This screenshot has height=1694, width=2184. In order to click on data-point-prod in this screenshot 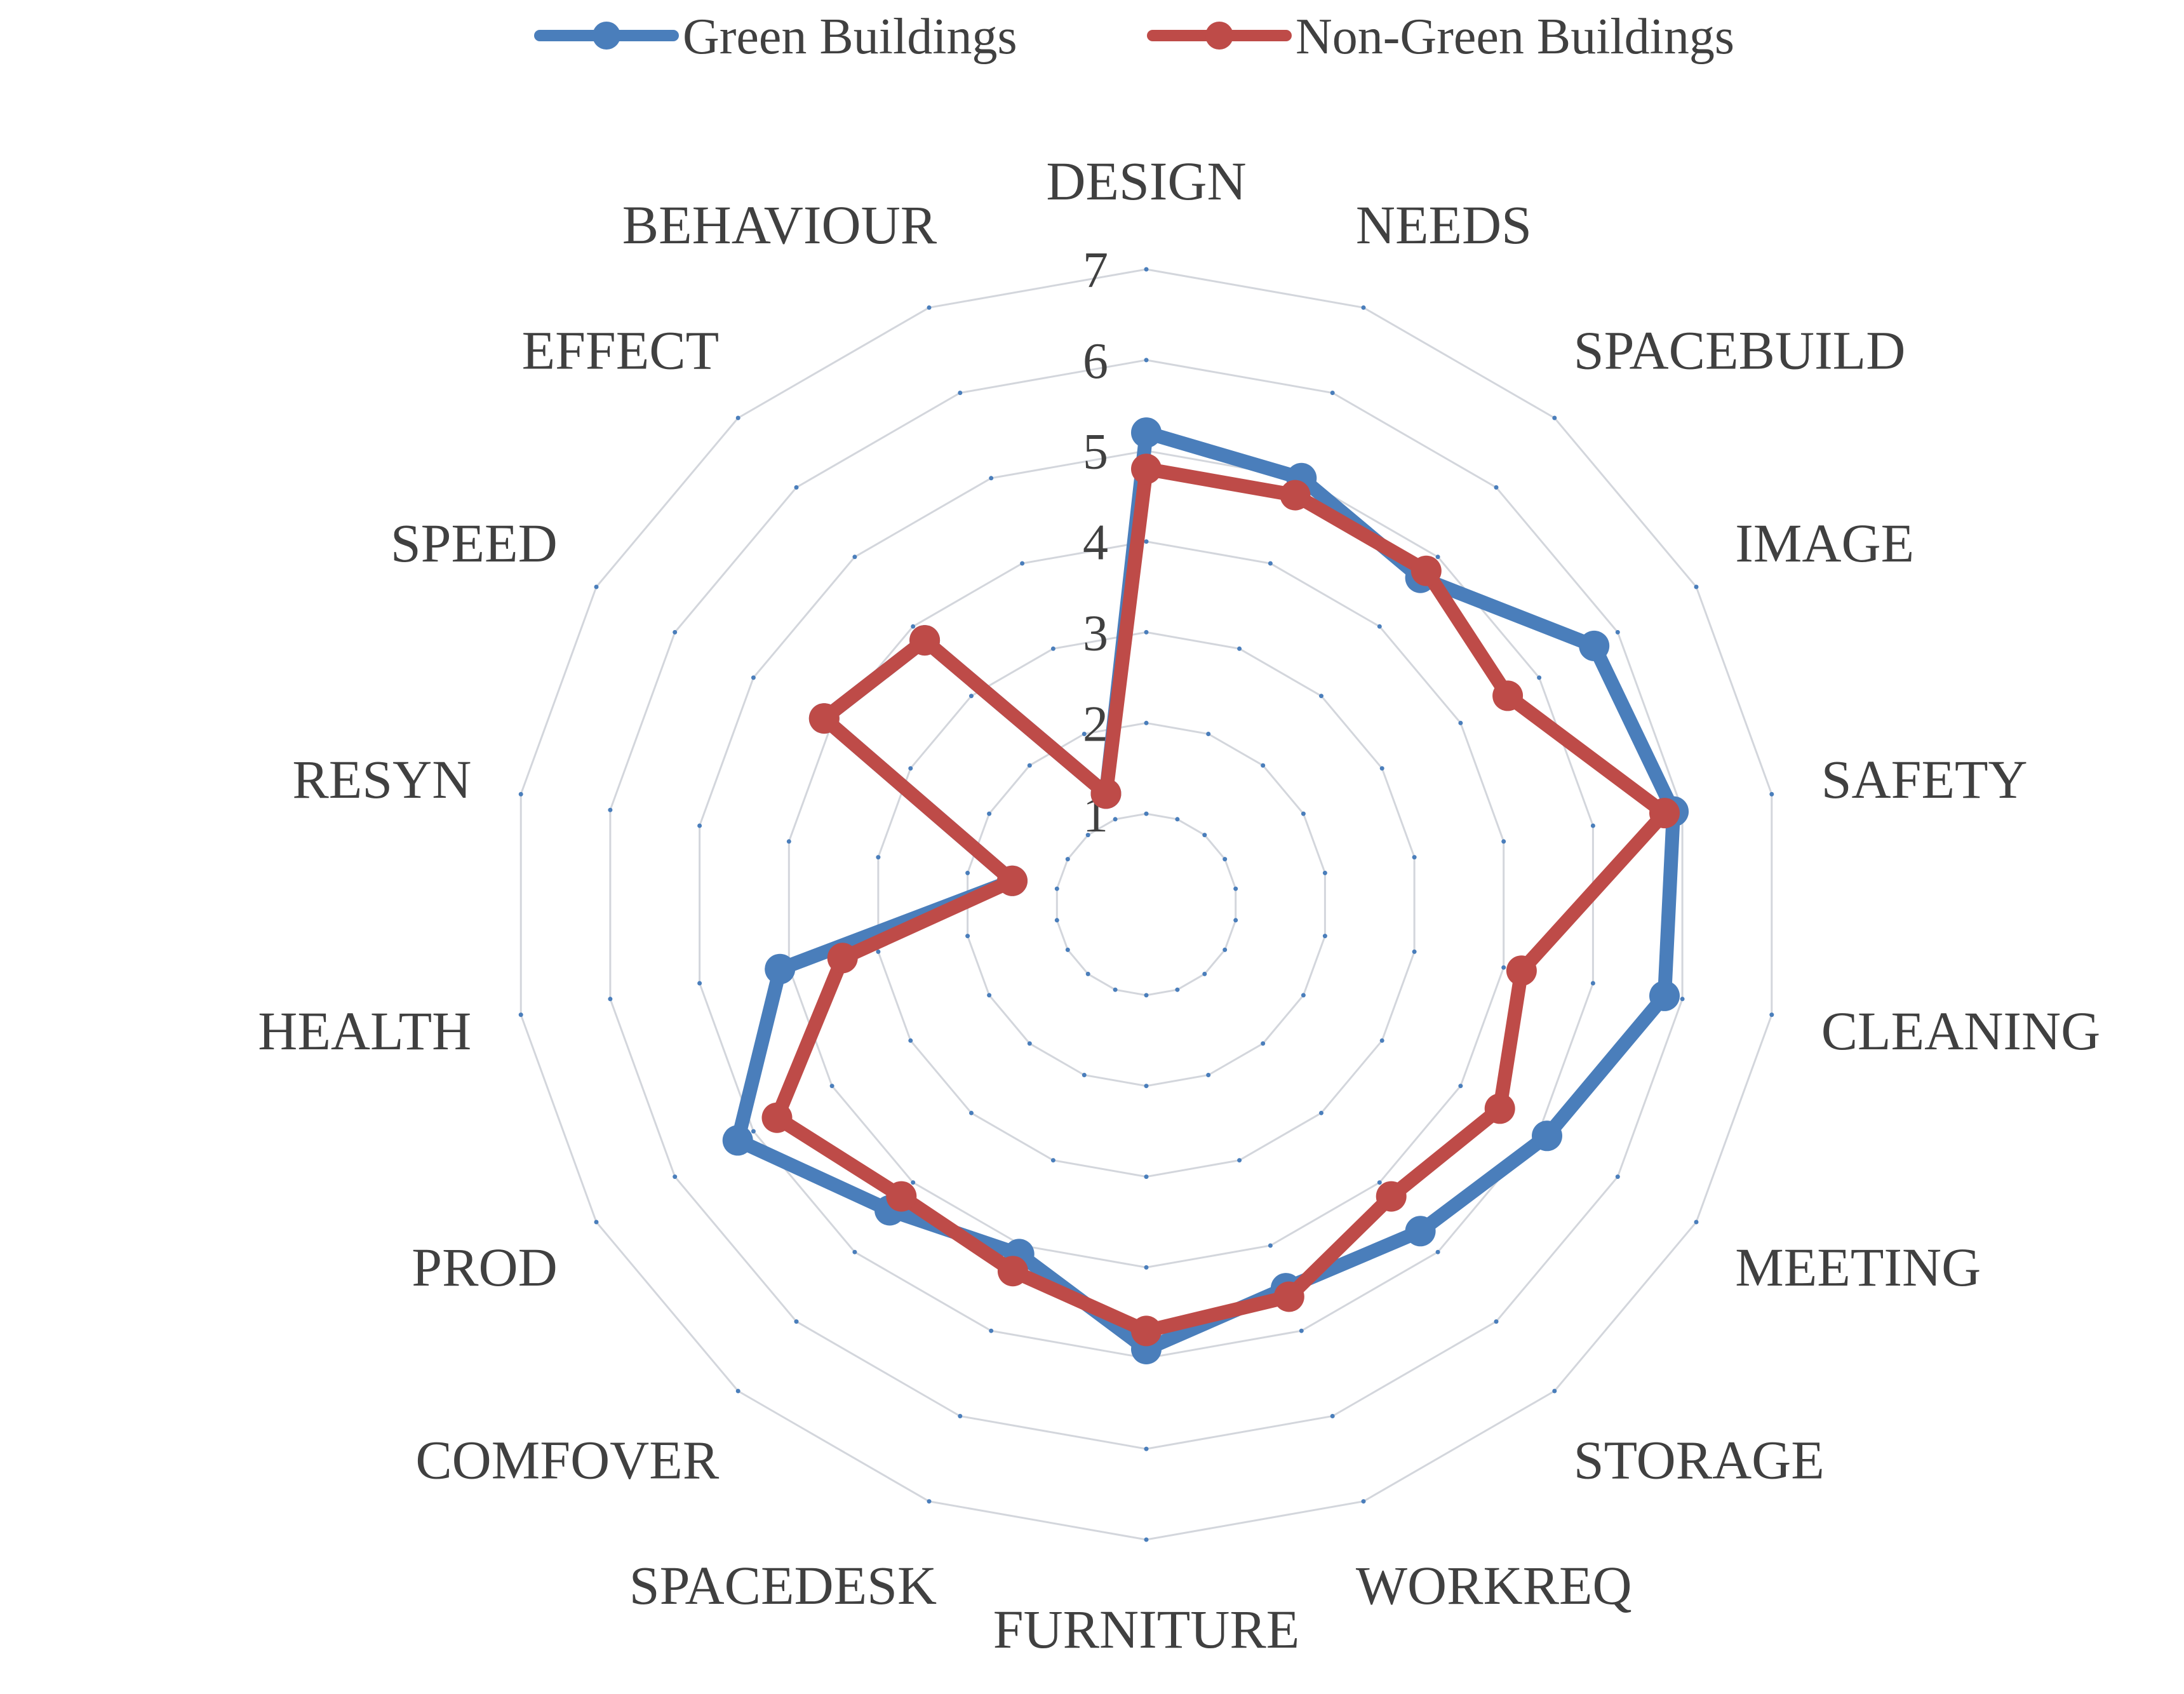, I will do `click(777, 1117)`.